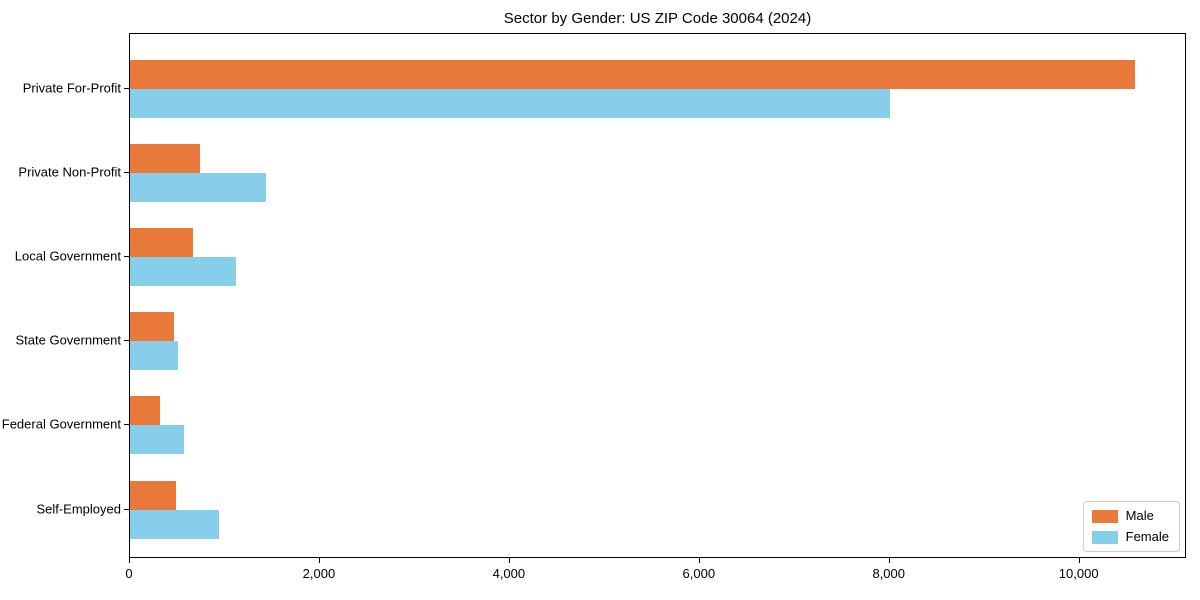  What do you see at coordinates (67, 256) in the screenshot?
I see `y-tick-label-local-government: Local Government` at bounding box center [67, 256].